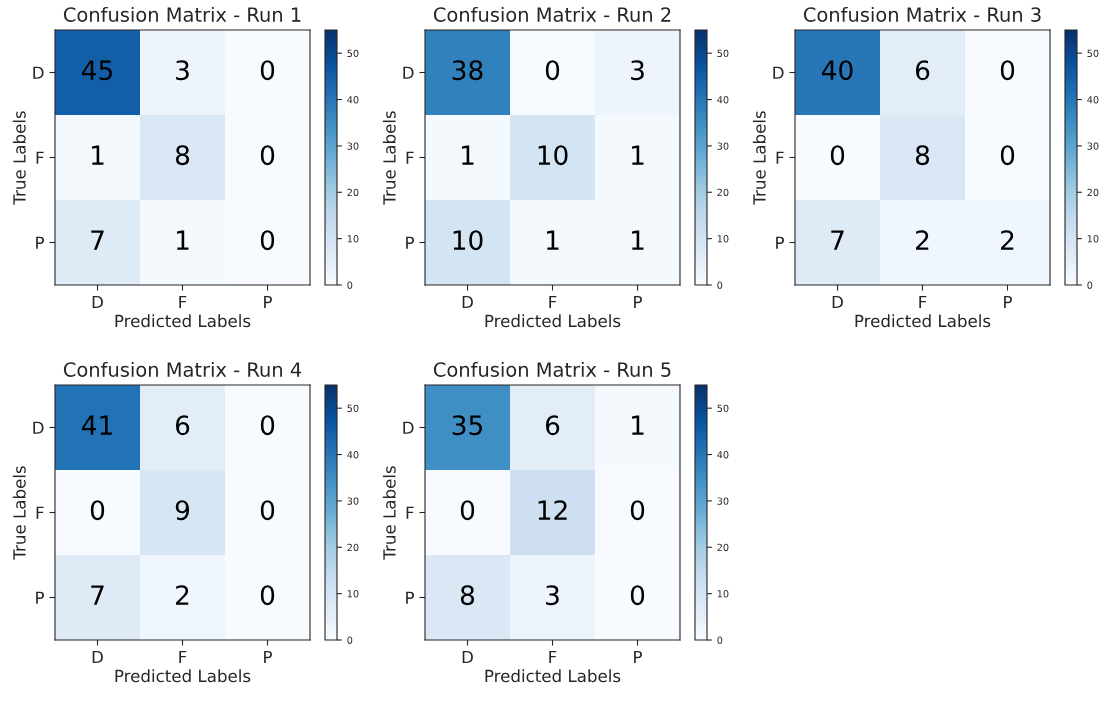  Describe the element at coordinates (467, 425) in the screenshot. I see `data-label: 35` at that location.